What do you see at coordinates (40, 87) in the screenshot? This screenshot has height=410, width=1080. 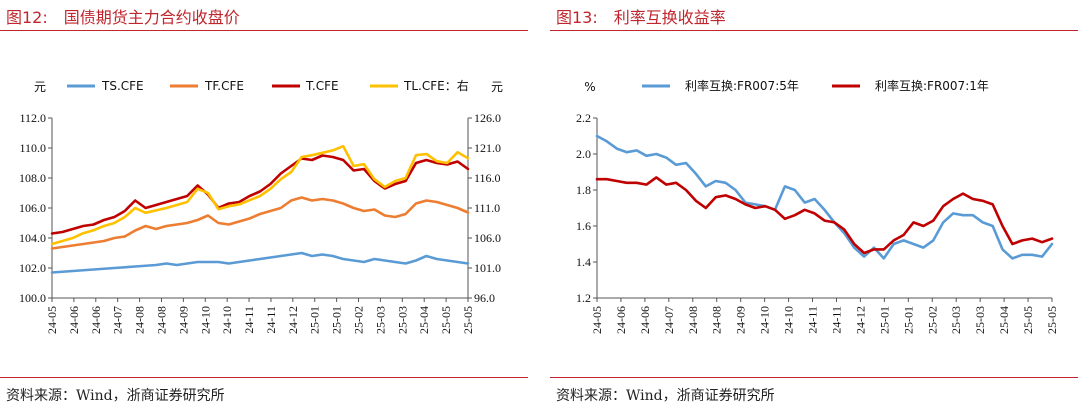 I see `left-axis-unit: 元` at bounding box center [40, 87].